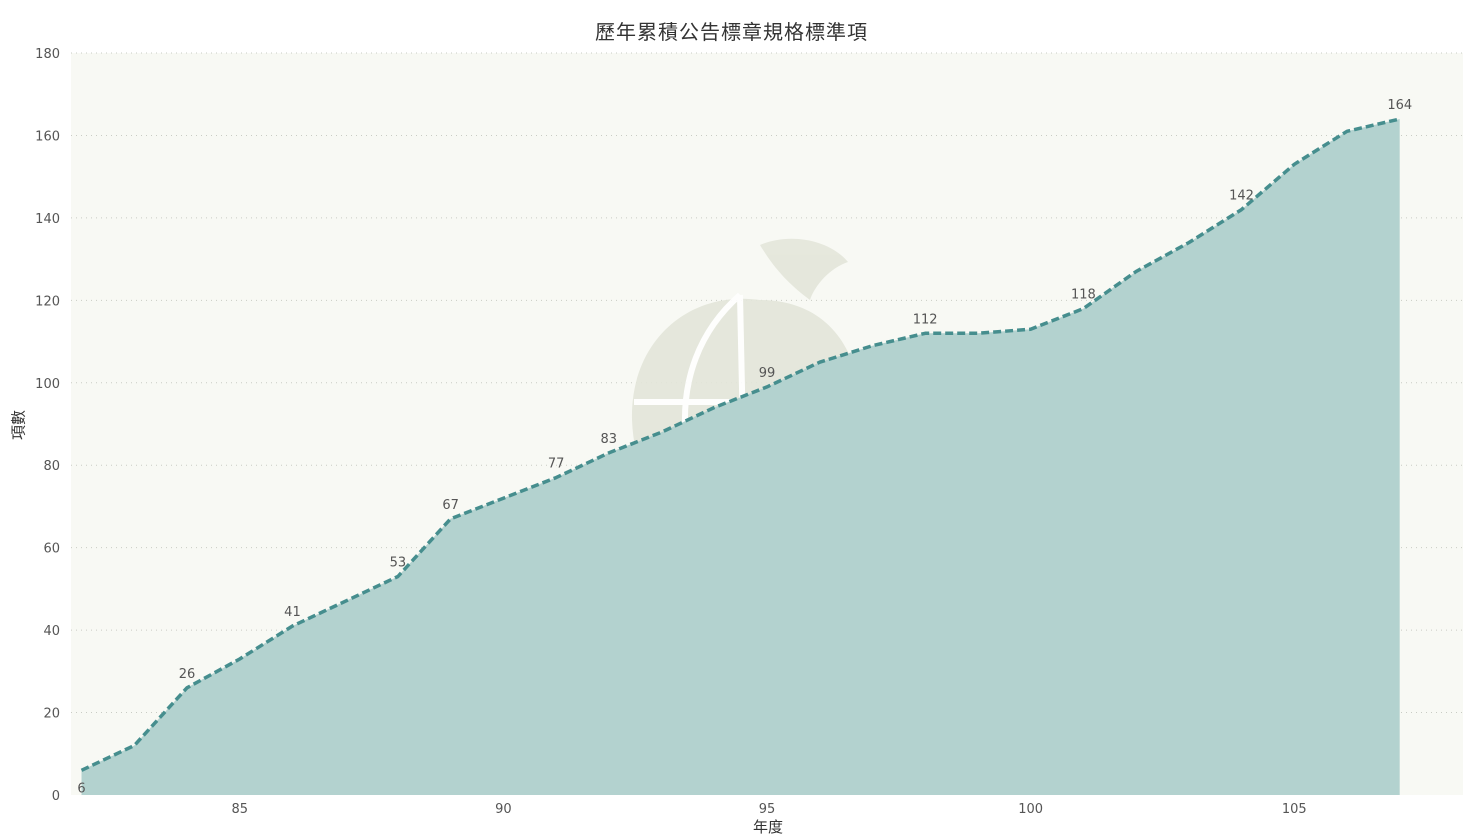  Describe the element at coordinates (556, 464) in the screenshot. I see `data-label: 77` at that location.